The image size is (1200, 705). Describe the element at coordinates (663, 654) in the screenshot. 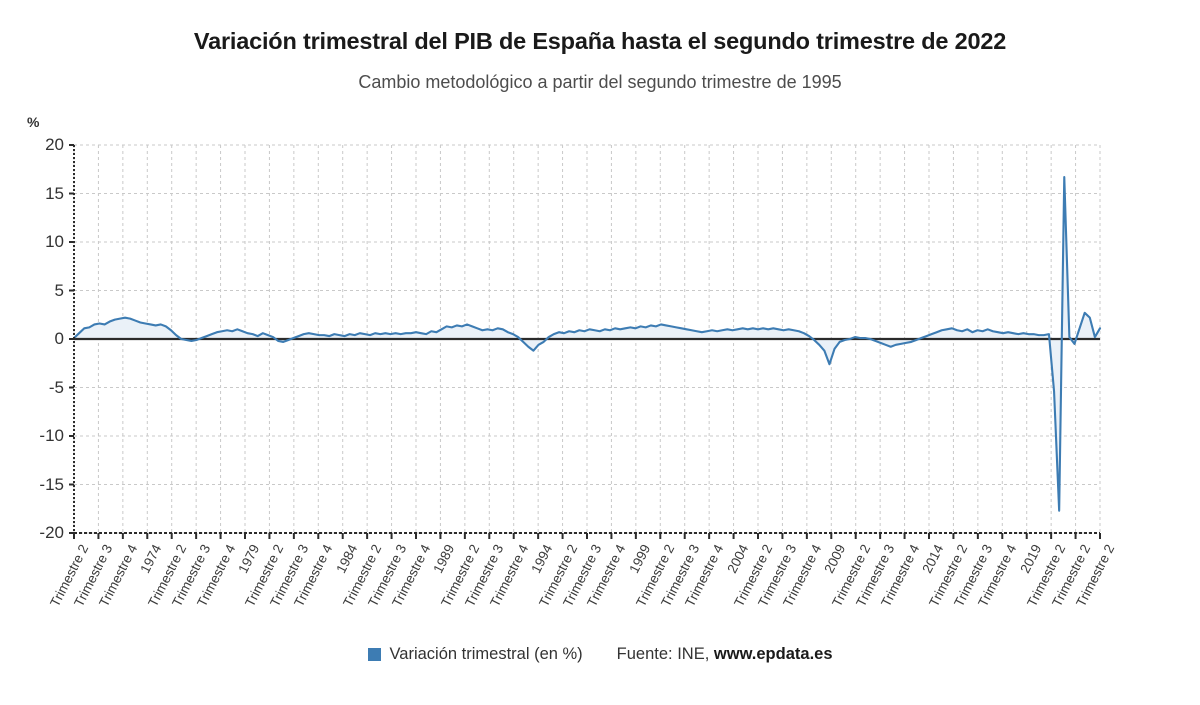

I see `source-prefix: Fuente: INE,` at that location.